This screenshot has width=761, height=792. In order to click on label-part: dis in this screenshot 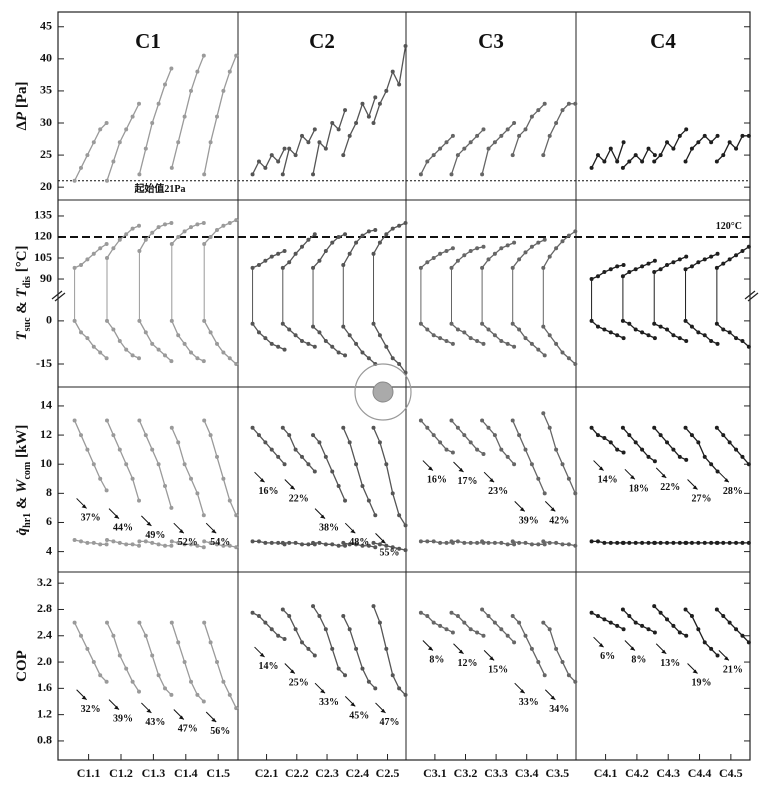, I will do `click(27, 282)`.